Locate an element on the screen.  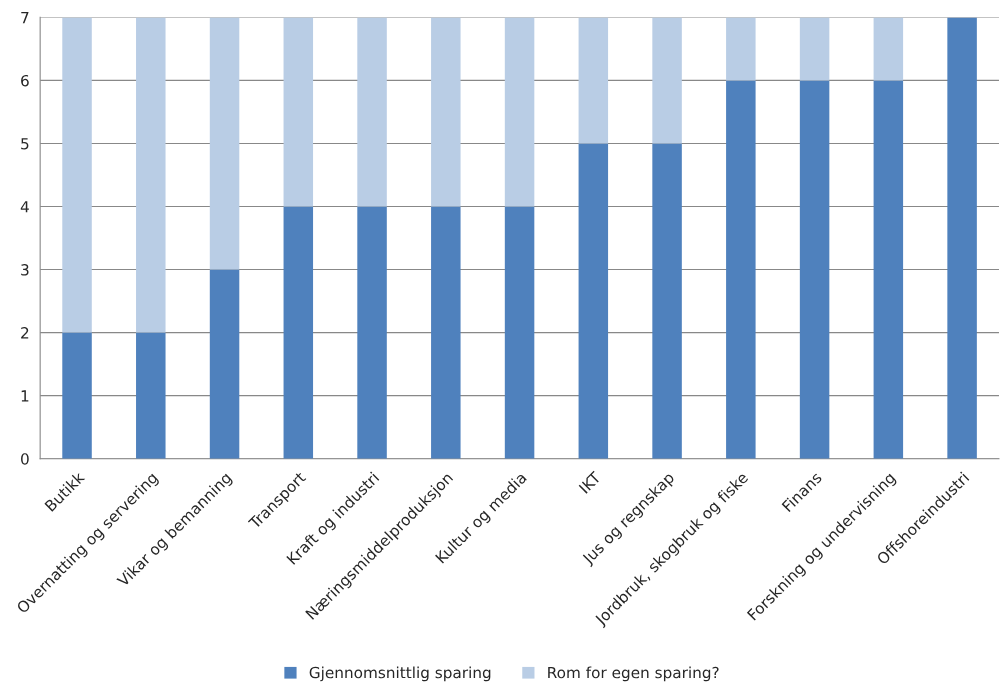
y-tick-label: 3 is located at coordinates (25, 270).